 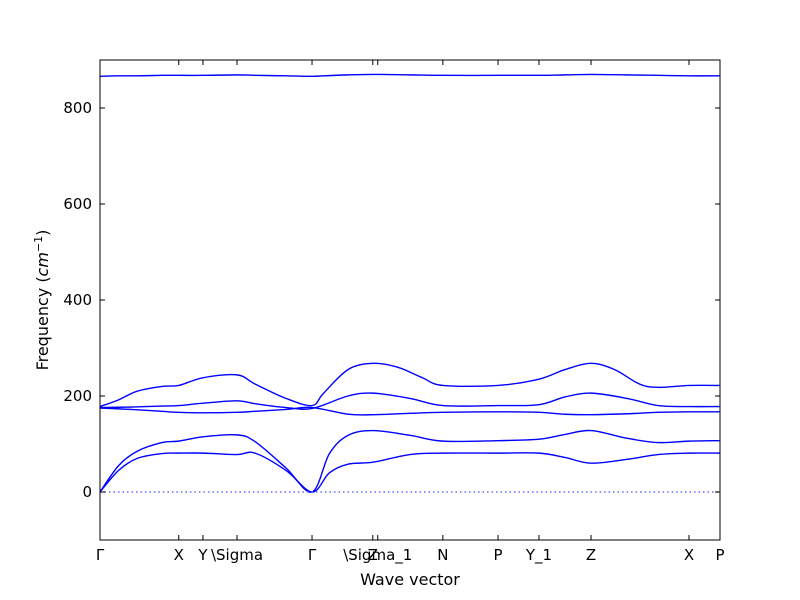 I want to click on x-axis-label: Wave vector, so click(x=410, y=579).